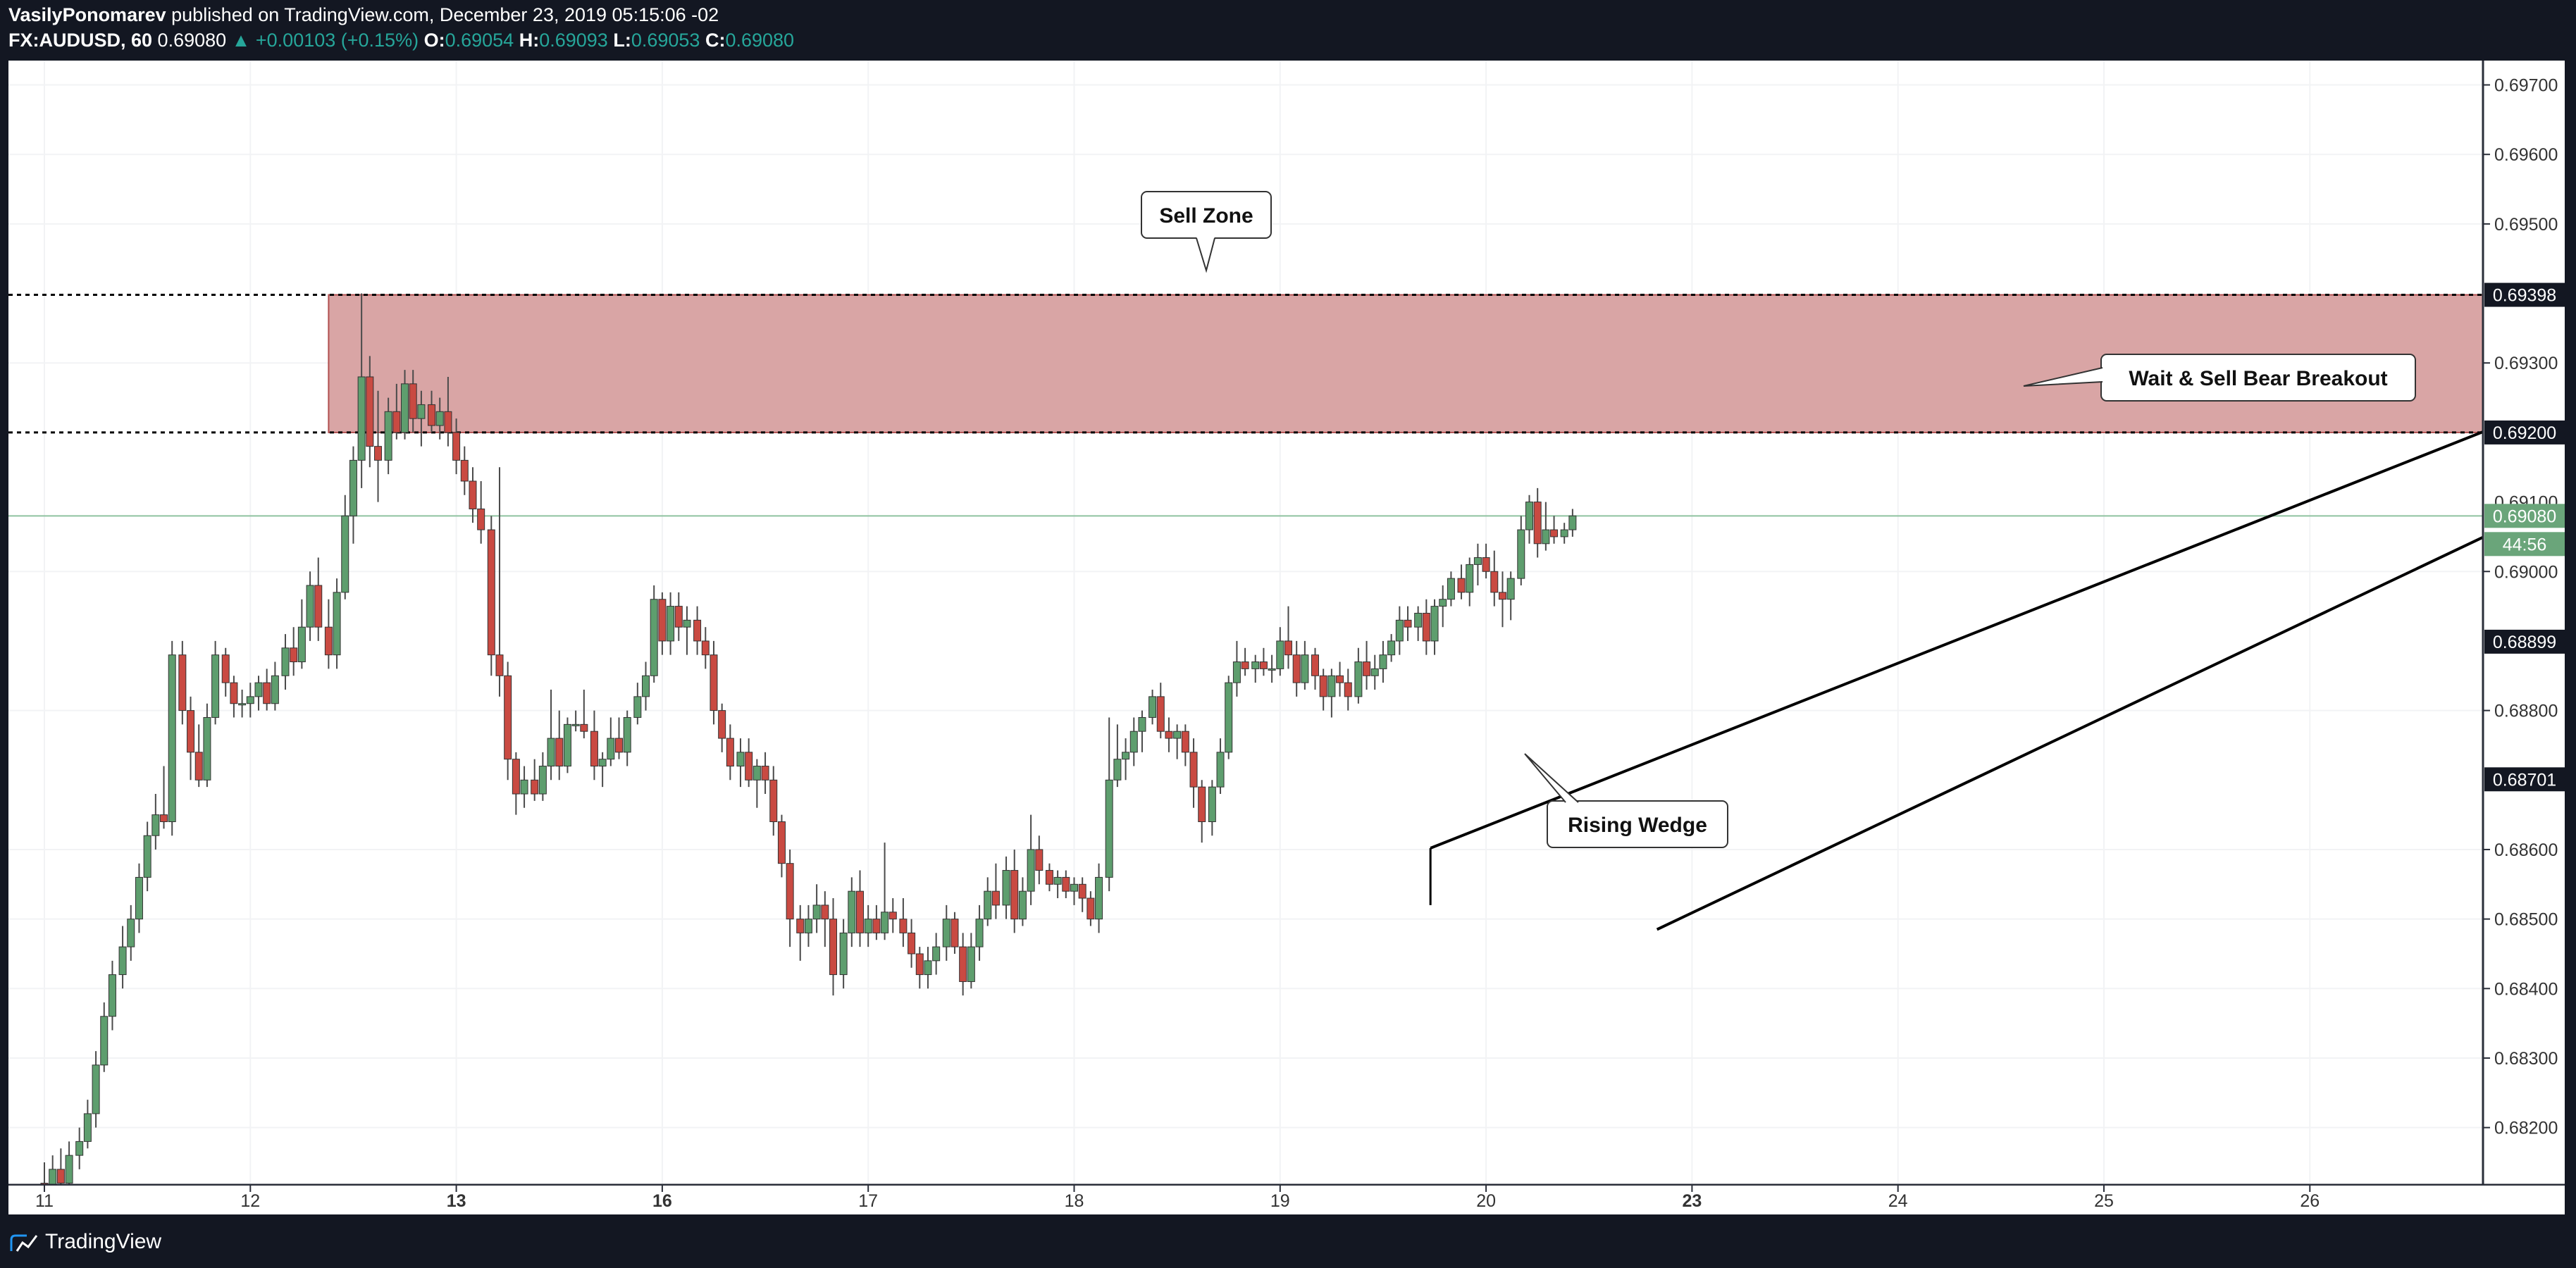  I want to click on y-tick-label: 0.69300, so click(2526, 363).